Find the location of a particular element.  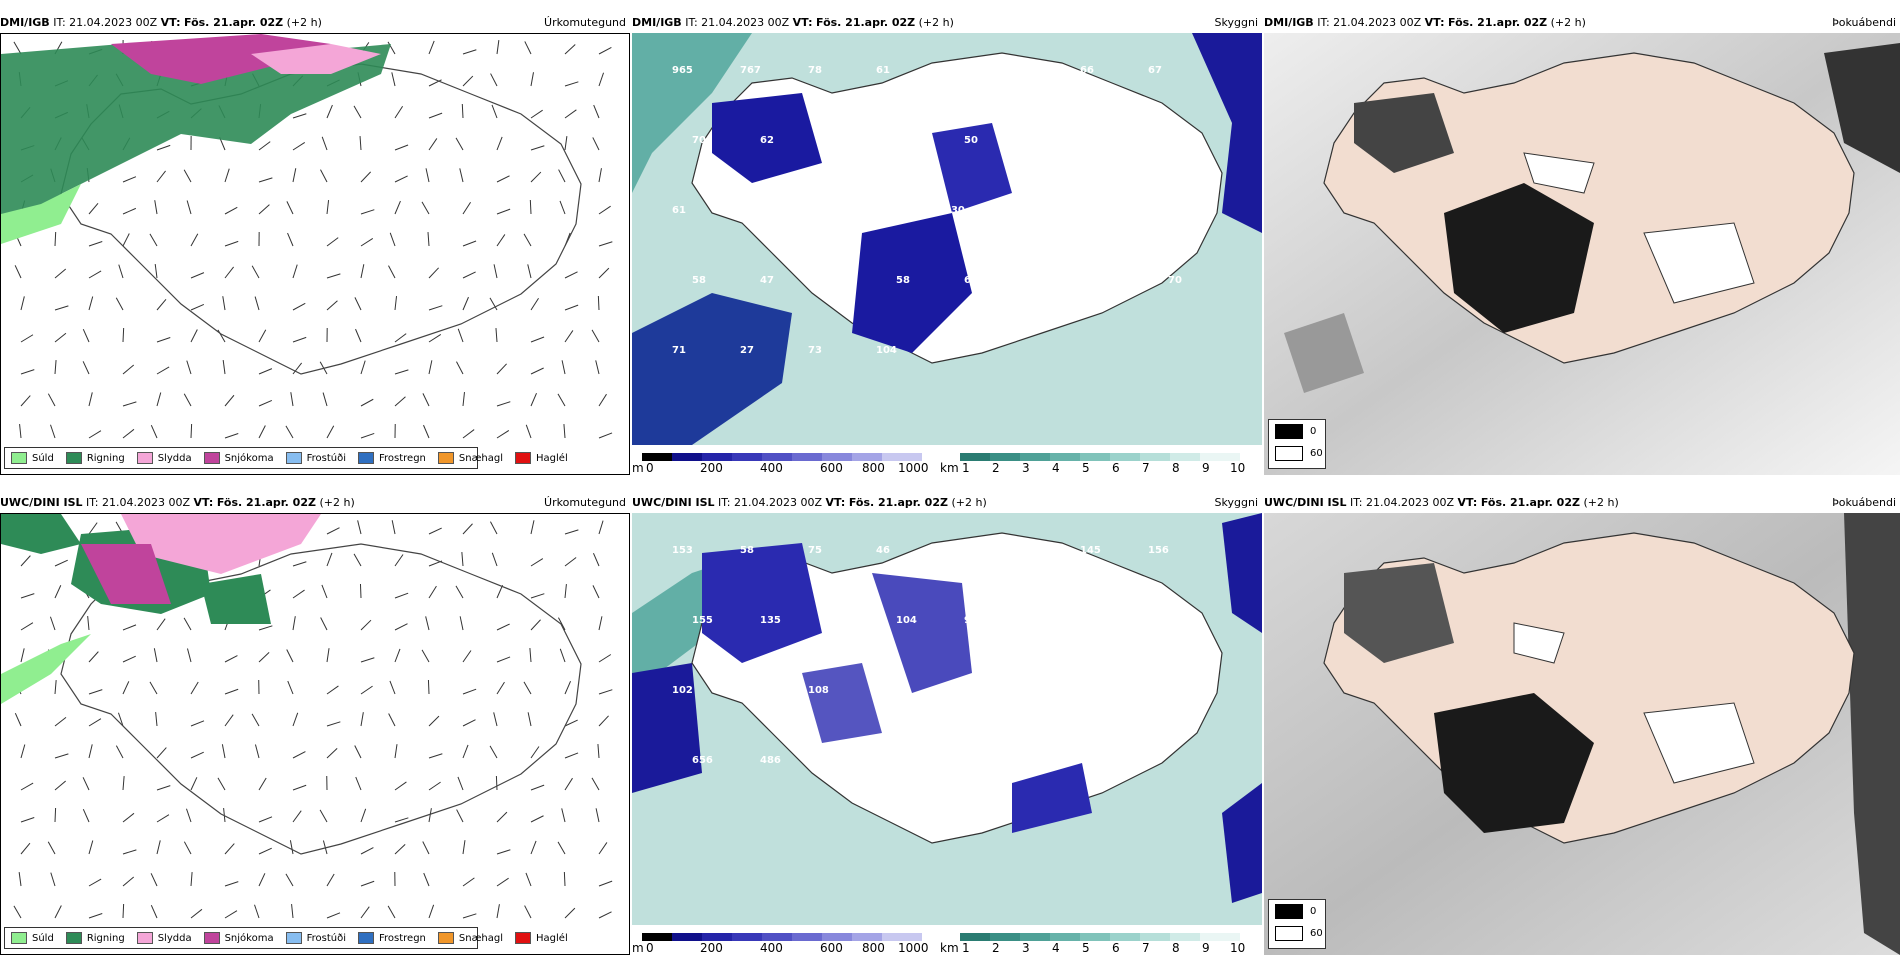

visibility-value: 73 is located at coordinates (815, 350).